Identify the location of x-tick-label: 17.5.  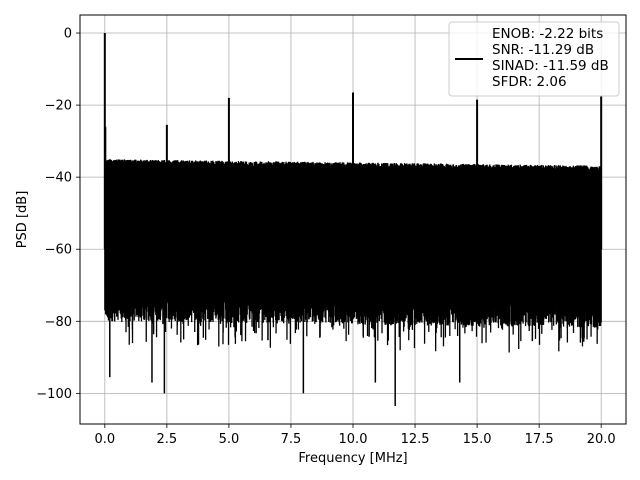
(539, 439).